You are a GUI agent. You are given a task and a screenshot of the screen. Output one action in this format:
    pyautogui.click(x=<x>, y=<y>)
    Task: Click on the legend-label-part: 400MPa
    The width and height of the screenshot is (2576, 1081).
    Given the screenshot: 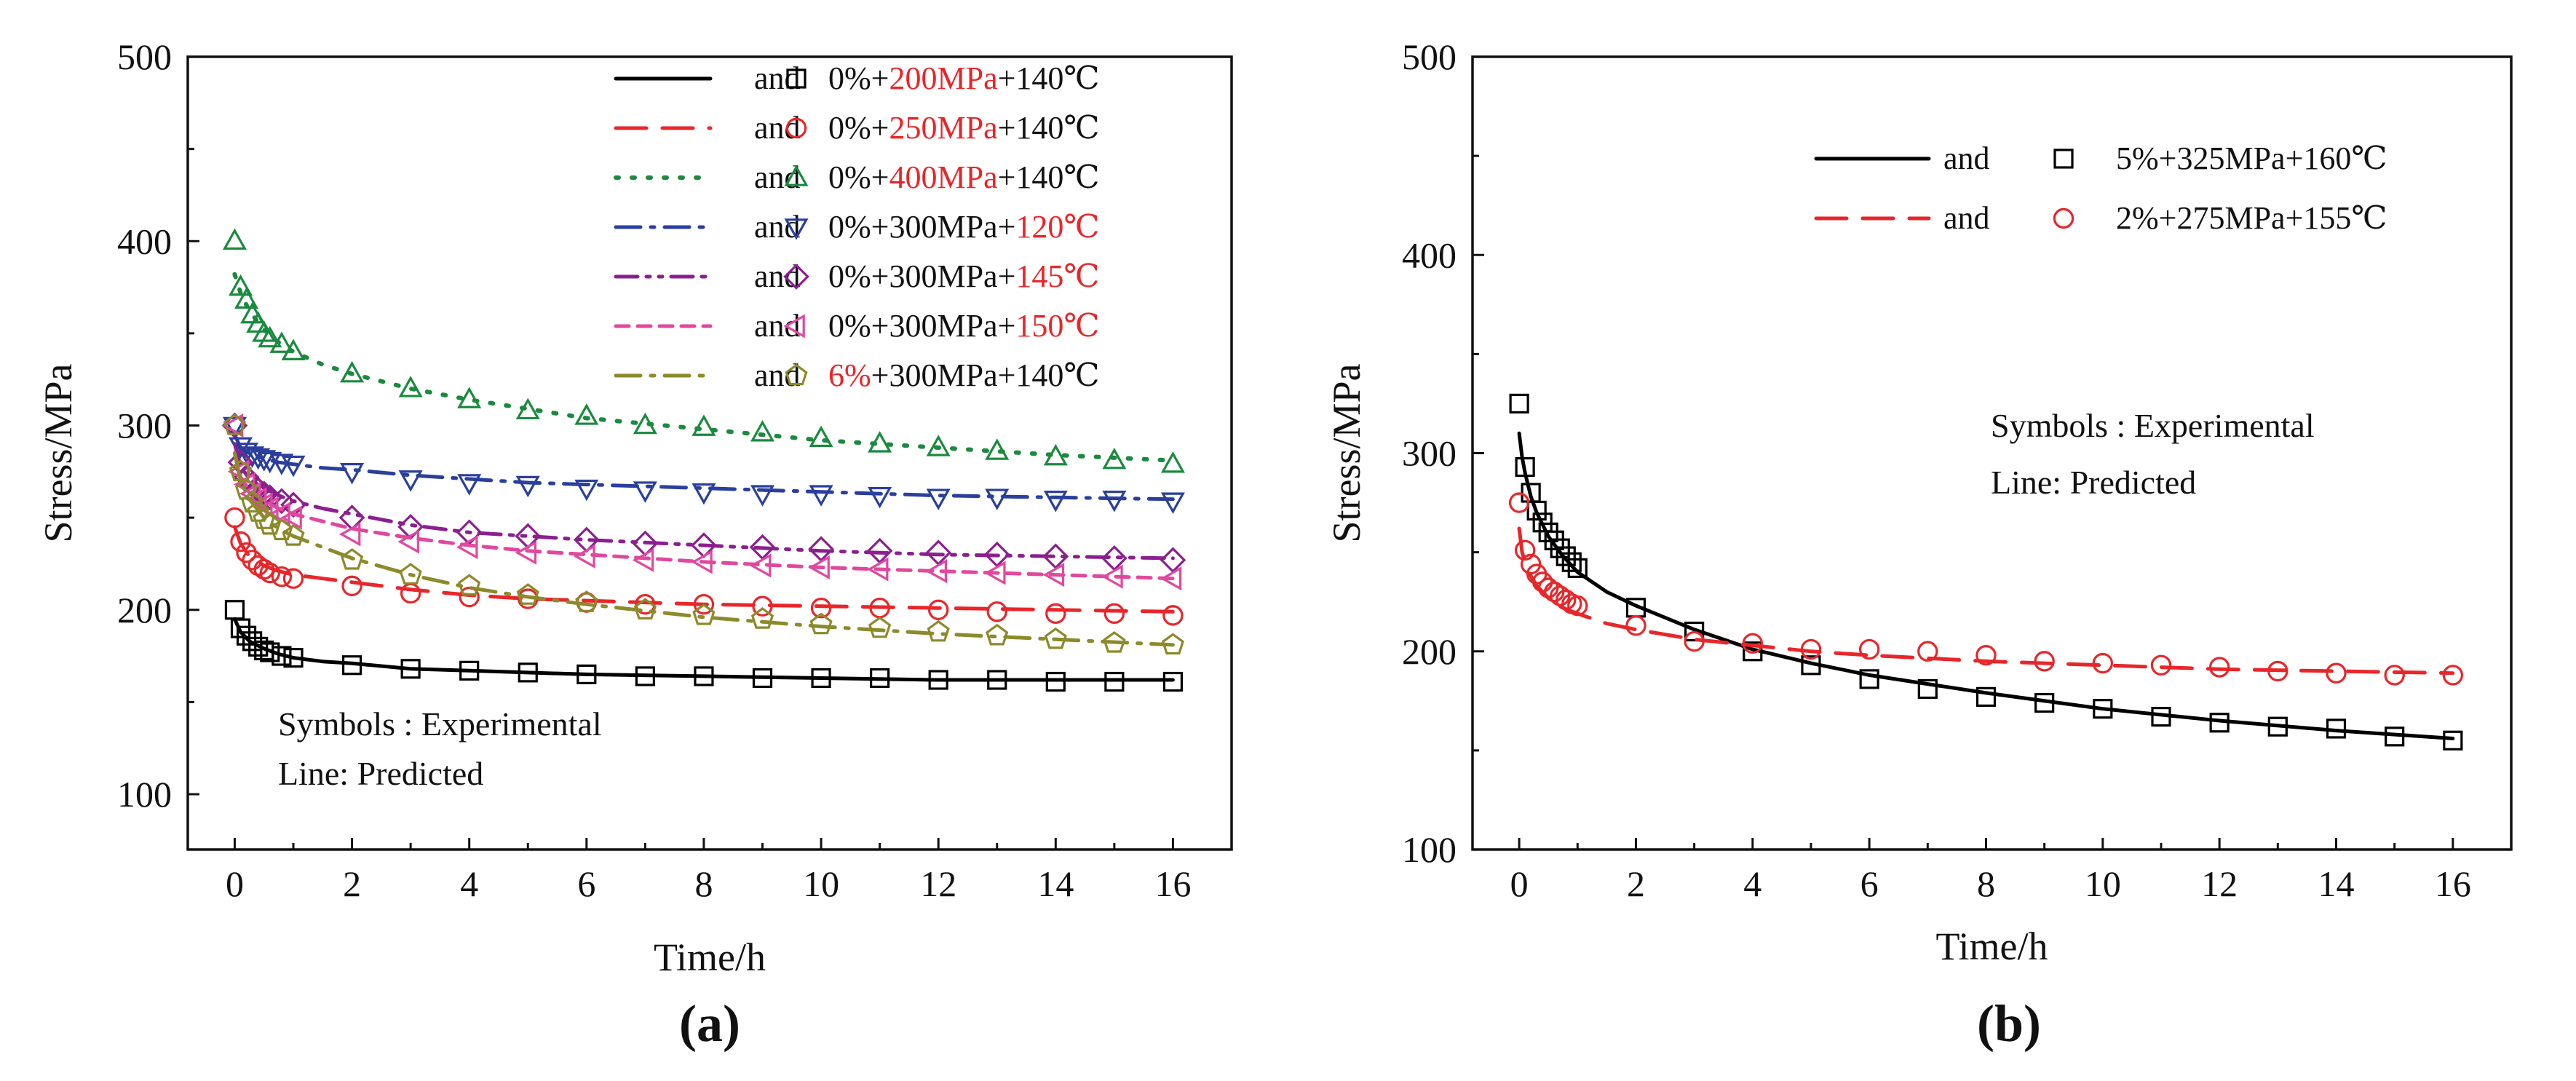 What is the action you would take?
    pyautogui.click(x=943, y=177)
    